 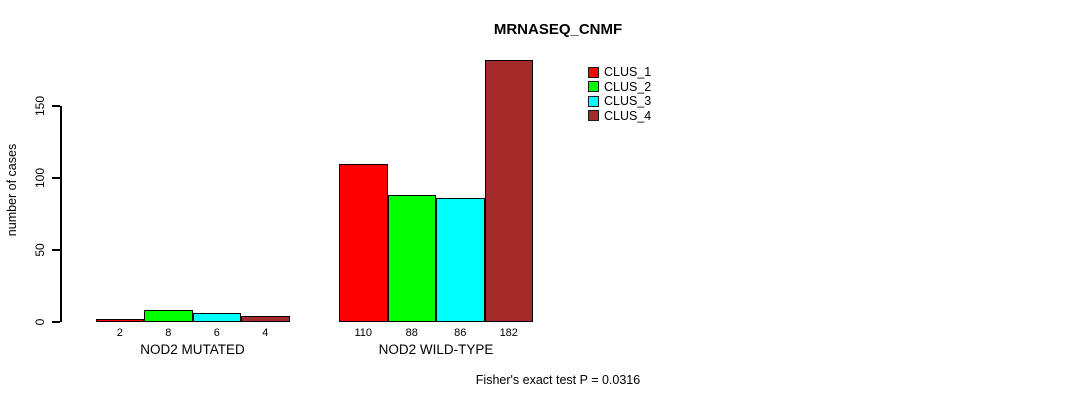 What do you see at coordinates (411, 333) in the screenshot?
I see `bar-value-label: 88` at bounding box center [411, 333].